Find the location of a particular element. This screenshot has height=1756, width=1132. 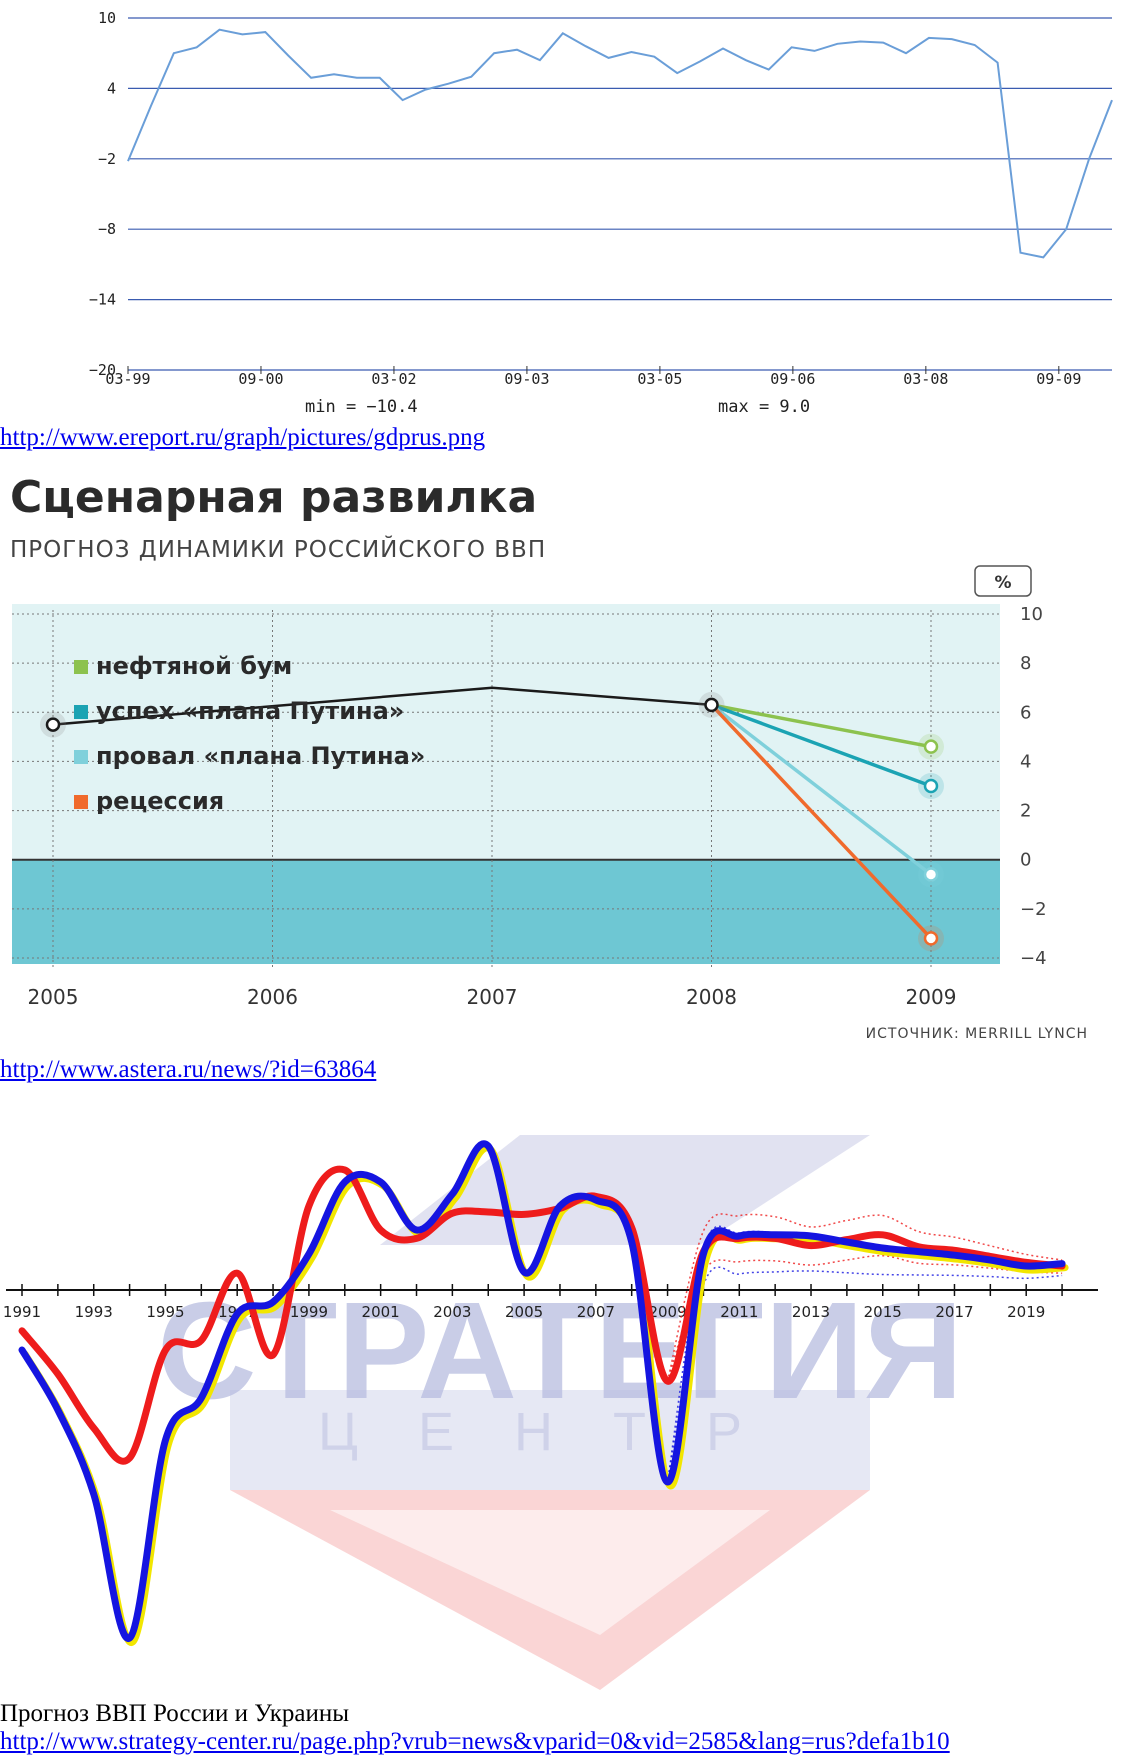

chart3-x-tick-label: 2015 is located at coordinates (883, 1312).